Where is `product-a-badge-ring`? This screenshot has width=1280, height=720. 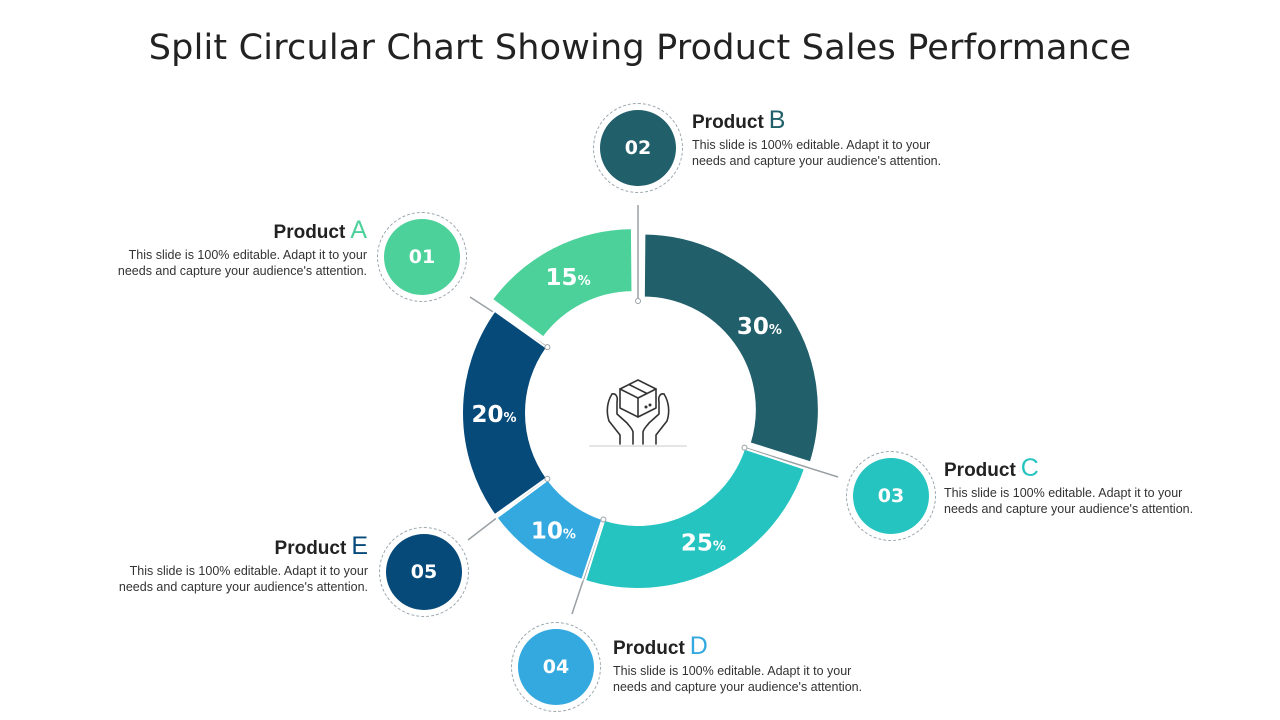
product-a-badge-ring is located at coordinates (422, 257).